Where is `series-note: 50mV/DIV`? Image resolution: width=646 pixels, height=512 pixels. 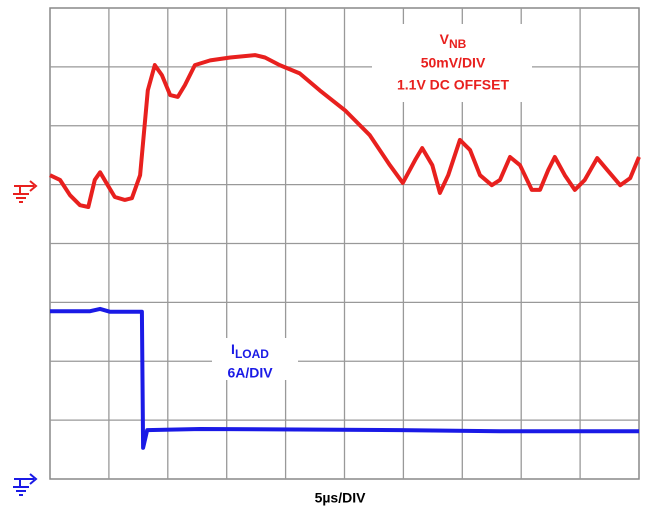 series-note: 50mV/DIV is located at coordinates (453, 63).